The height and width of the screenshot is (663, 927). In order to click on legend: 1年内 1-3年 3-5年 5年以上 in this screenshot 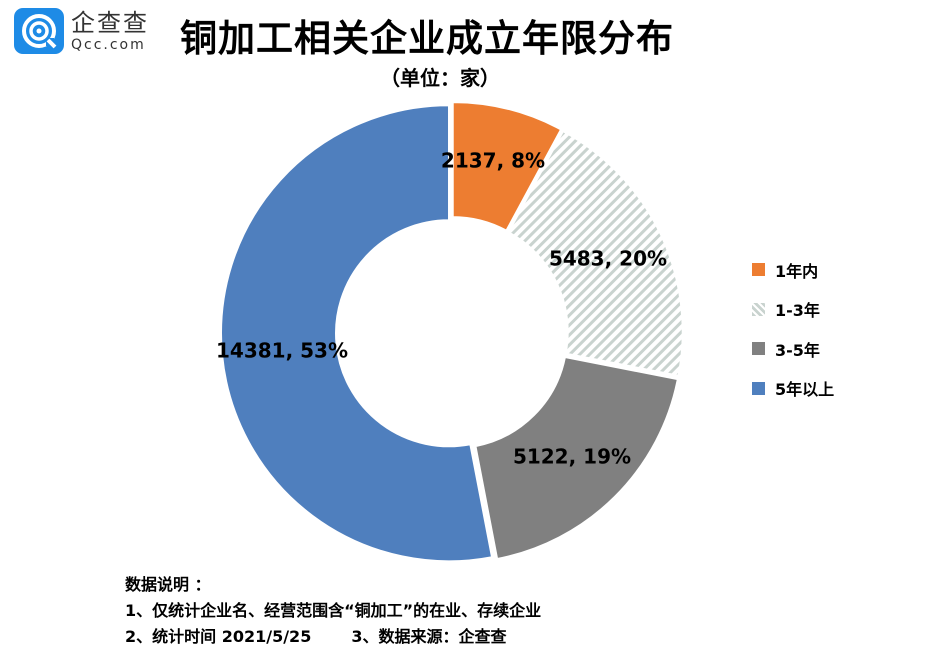, I will do `click(793, 329)`.